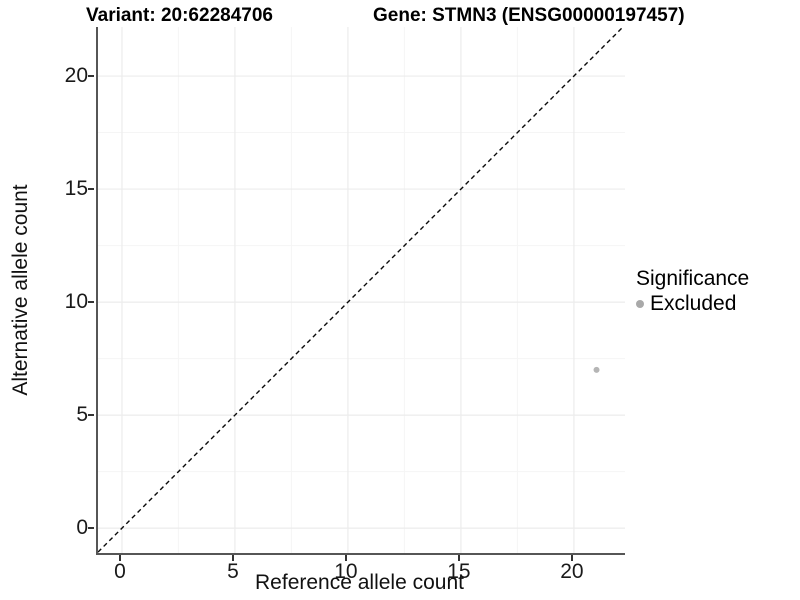  Describe the element at coordinates (693, 278) in the screenshot. I see `legend-title: Significance` at that location.